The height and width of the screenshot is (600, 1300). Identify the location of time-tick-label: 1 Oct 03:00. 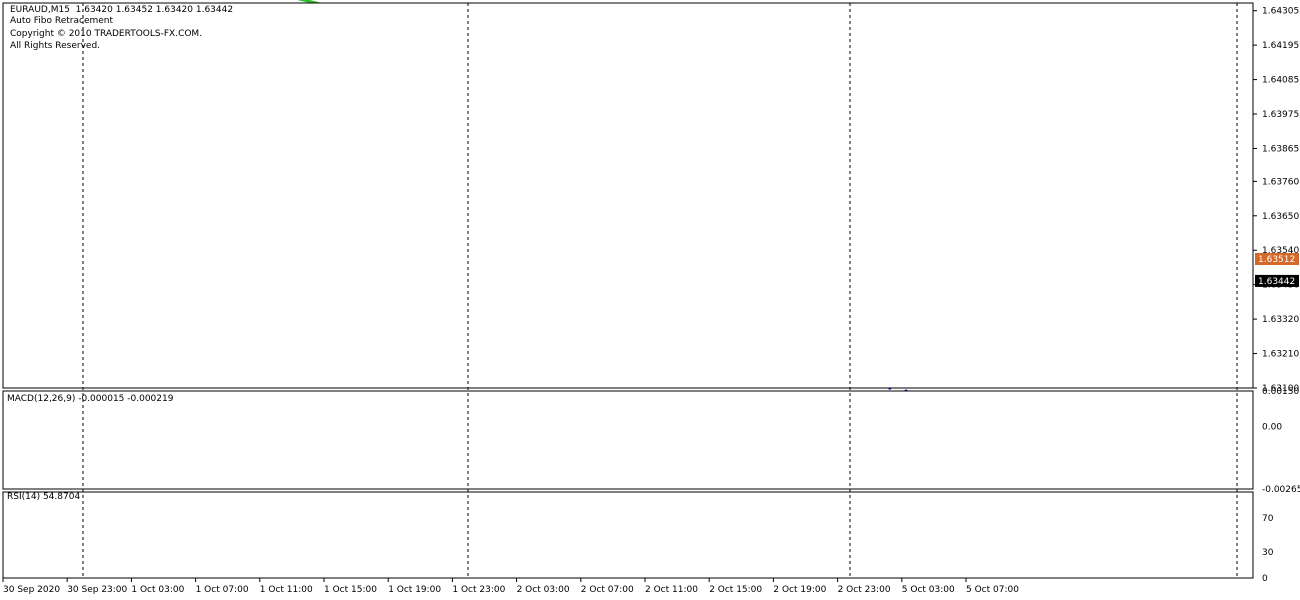
(157, 590).